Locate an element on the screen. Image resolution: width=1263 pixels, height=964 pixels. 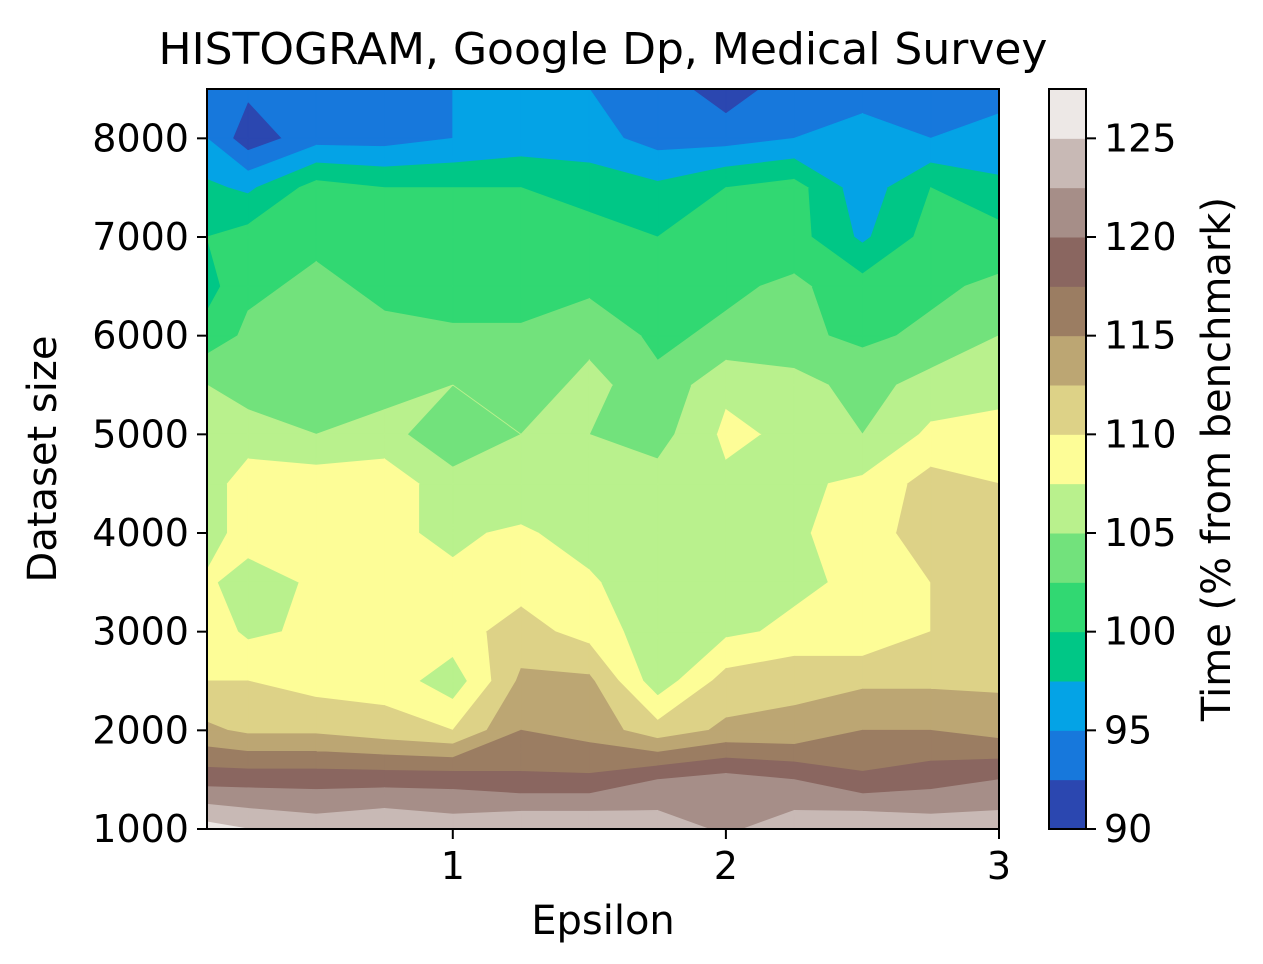
colorbar-tick-label: 115 is located at coordinates (1140, 336).